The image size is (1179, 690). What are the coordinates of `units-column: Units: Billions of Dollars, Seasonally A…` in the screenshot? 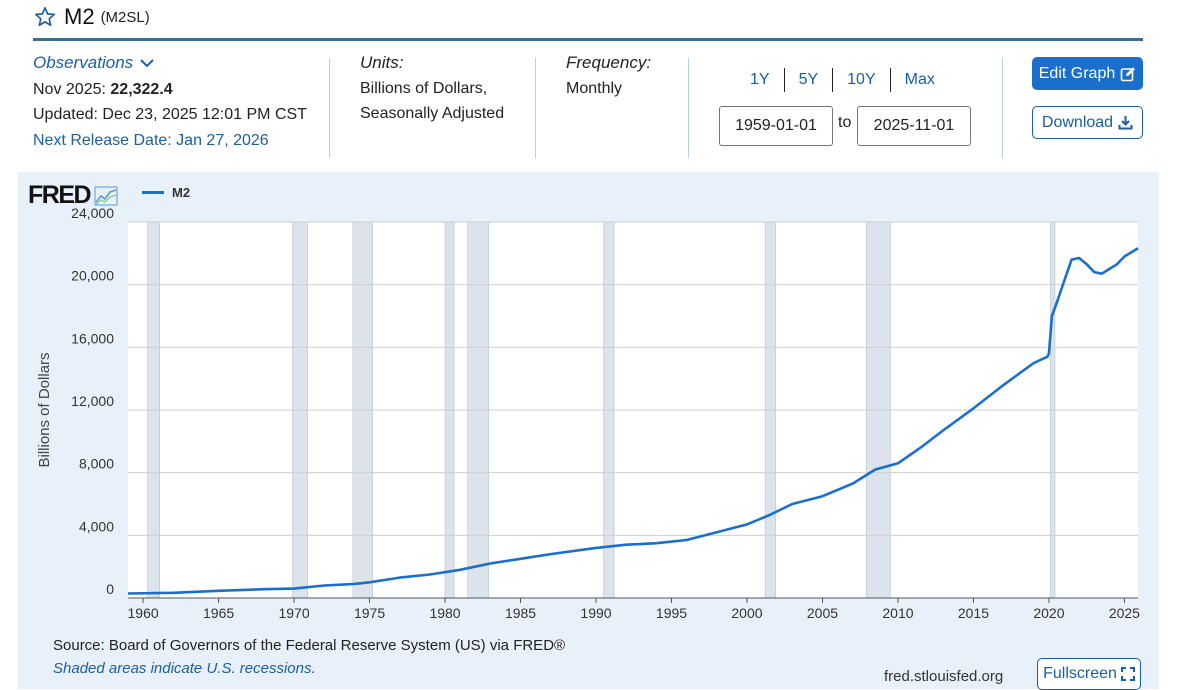 It's located at (432, 88).